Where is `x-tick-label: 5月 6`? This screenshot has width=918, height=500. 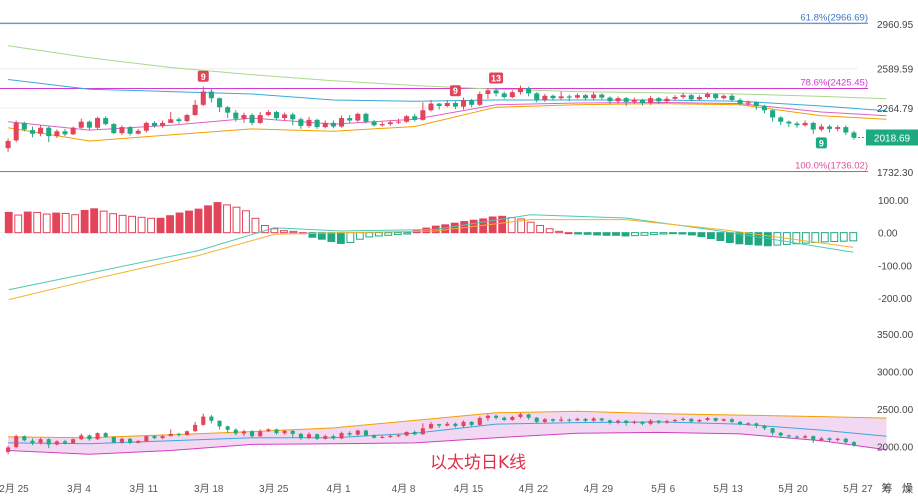
x-tick-label: 5月 6 is located at coordinates (663, 489).